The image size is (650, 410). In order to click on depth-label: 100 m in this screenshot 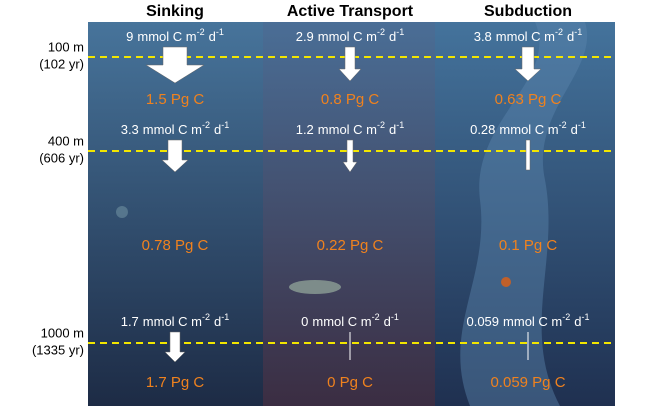, I will do `click(66, 46)`.